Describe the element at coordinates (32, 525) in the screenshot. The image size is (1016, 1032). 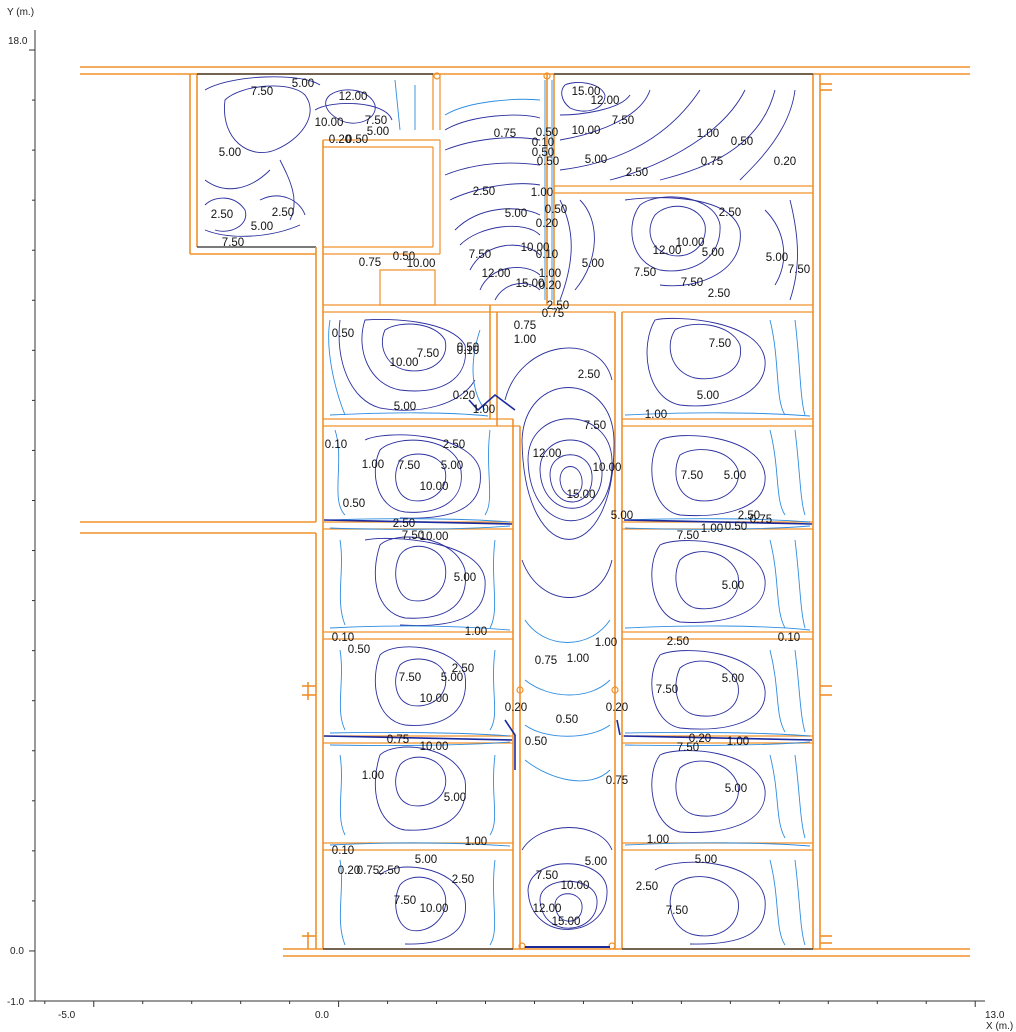
I see `y-axis-ticks` at that location.